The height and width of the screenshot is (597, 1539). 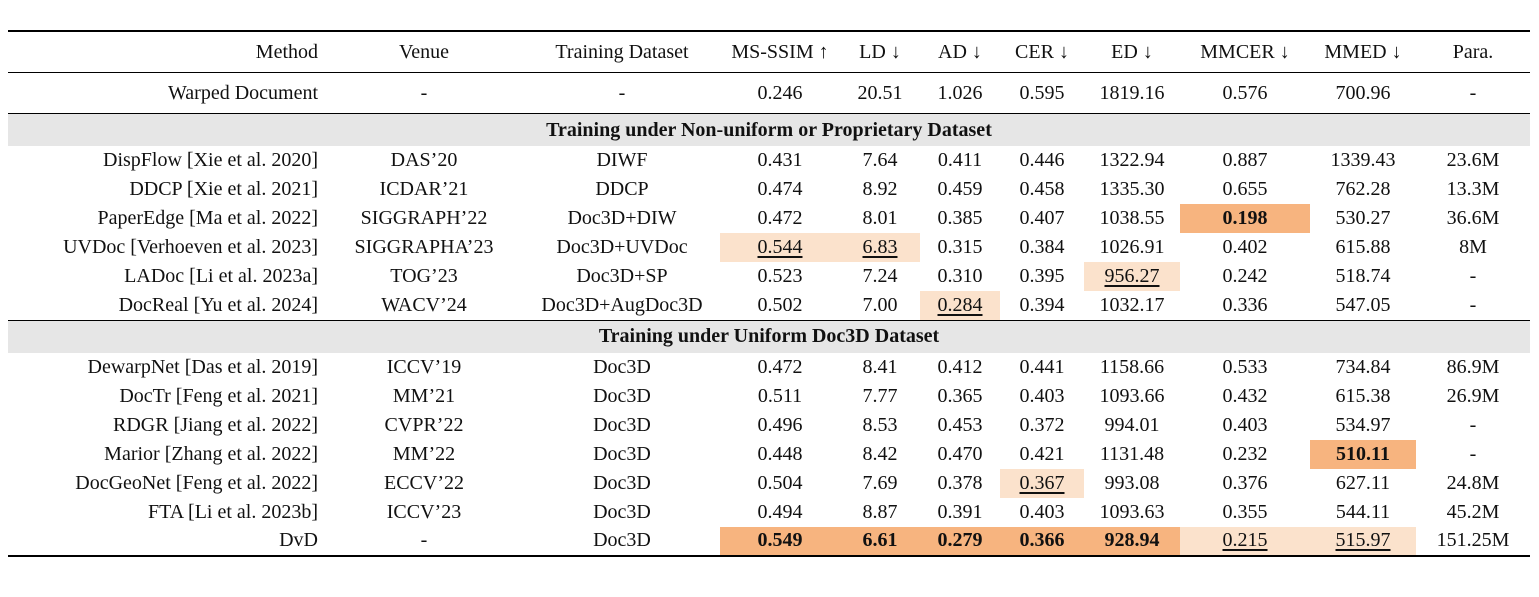 I want to click on table-cell: 0.232, so click(x=1245, y=453).